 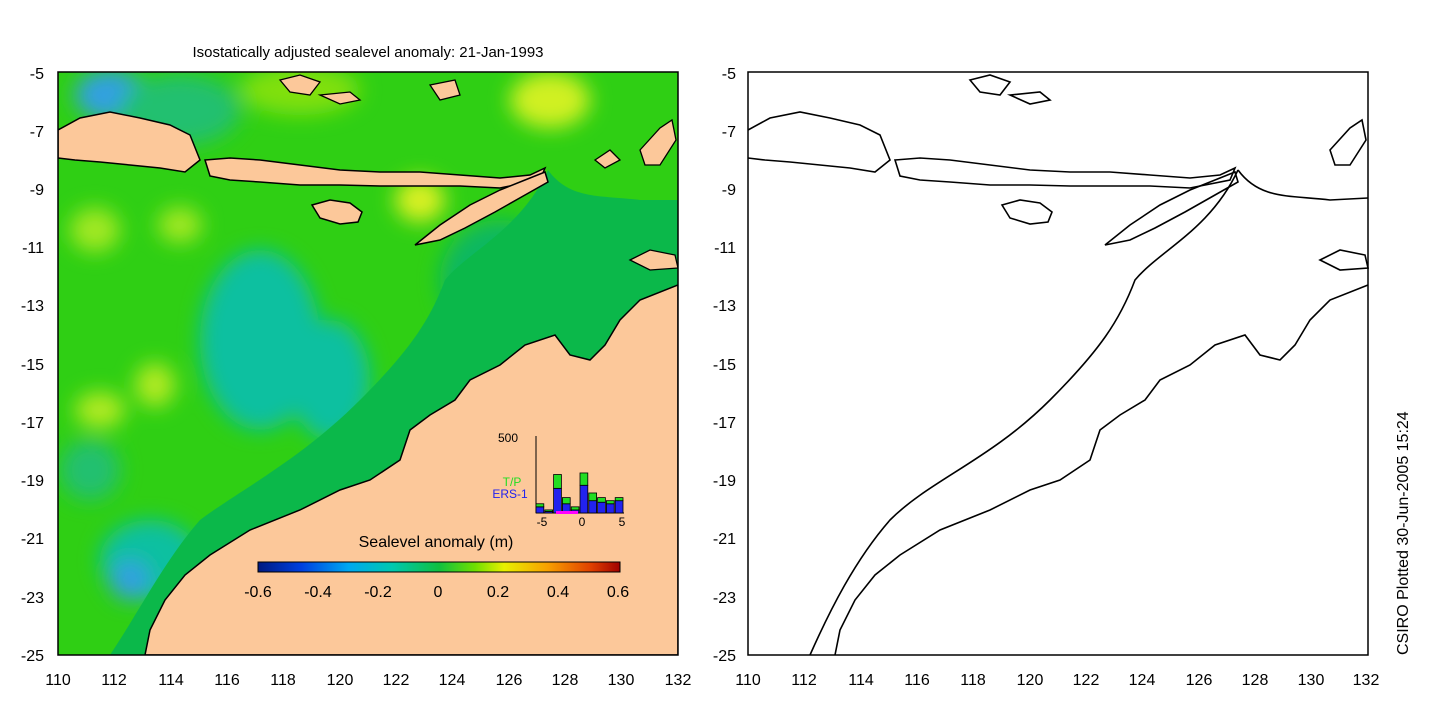 I want to click on sumba-island, so click(x=336, y=212).